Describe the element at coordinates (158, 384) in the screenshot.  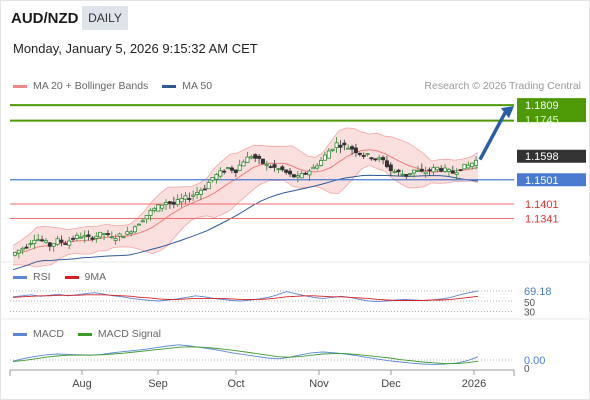
I see `x-tick-label: Sep` at that location.